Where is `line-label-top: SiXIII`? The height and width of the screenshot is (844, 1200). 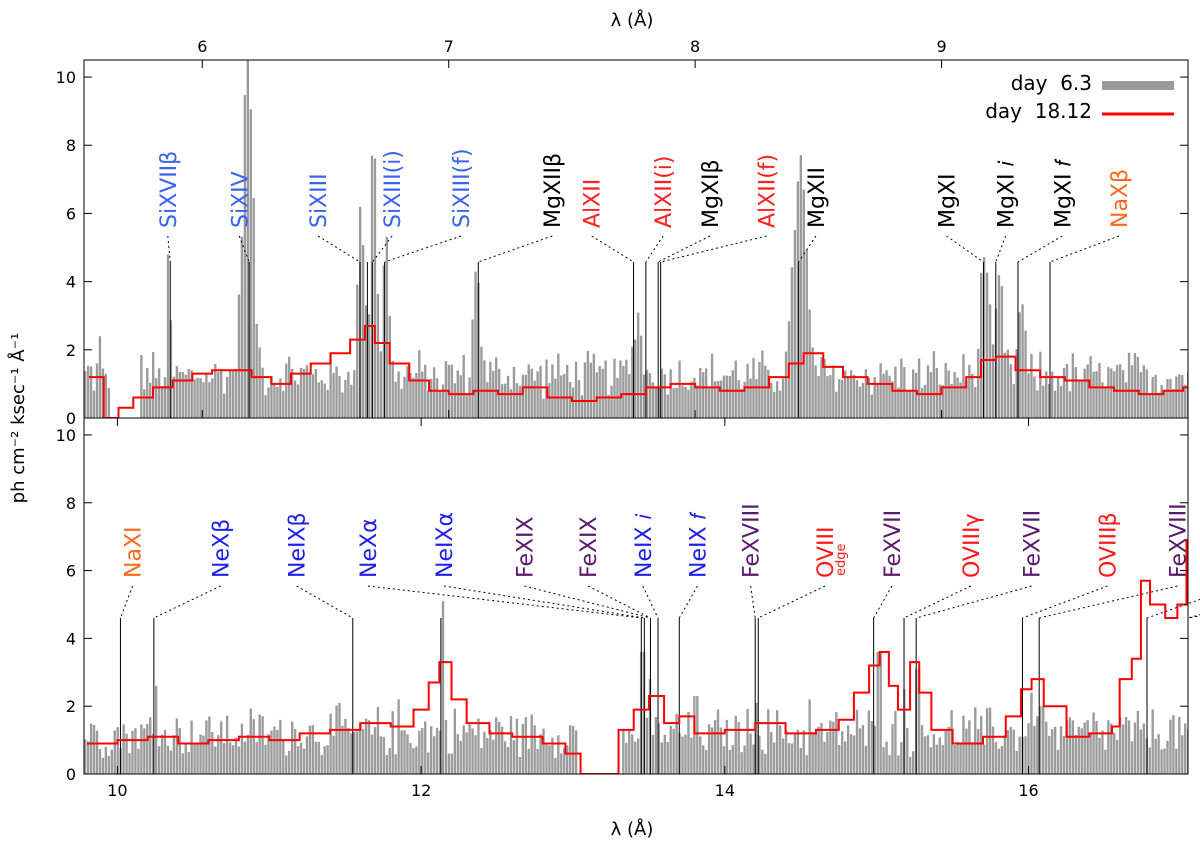
line-label-top: SiXIII is located at coordinates (319, 200).